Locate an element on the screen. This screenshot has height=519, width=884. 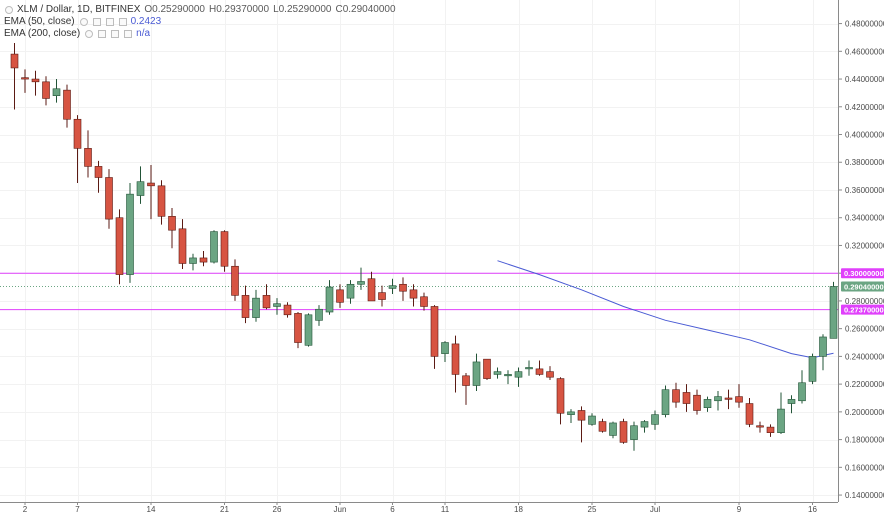
time-axis-label: Jul is located at coordinates (655, 509).